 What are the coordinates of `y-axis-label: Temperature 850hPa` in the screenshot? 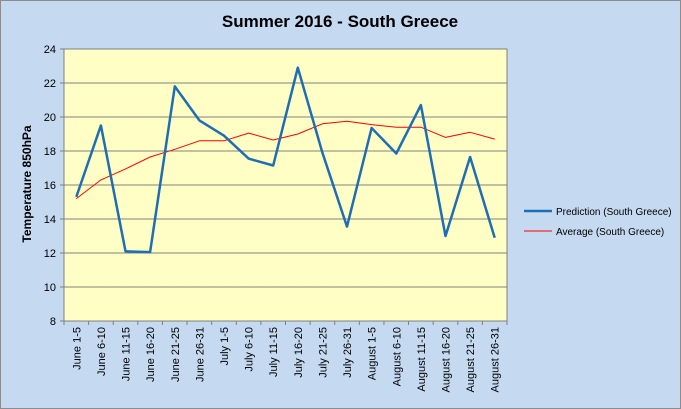 It's located at (27, 183).